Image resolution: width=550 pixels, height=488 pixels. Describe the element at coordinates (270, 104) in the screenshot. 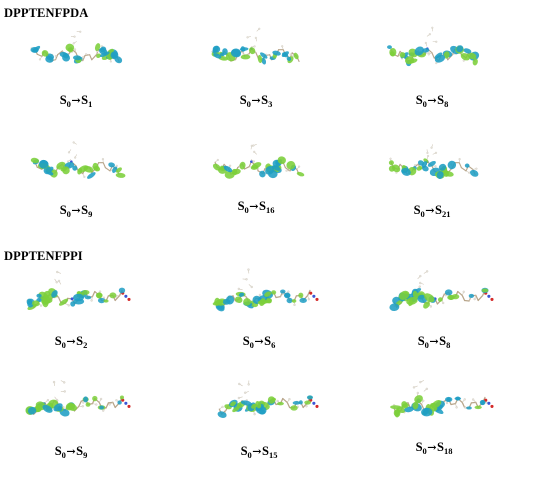

I see `state-index-to: 3` at that location.